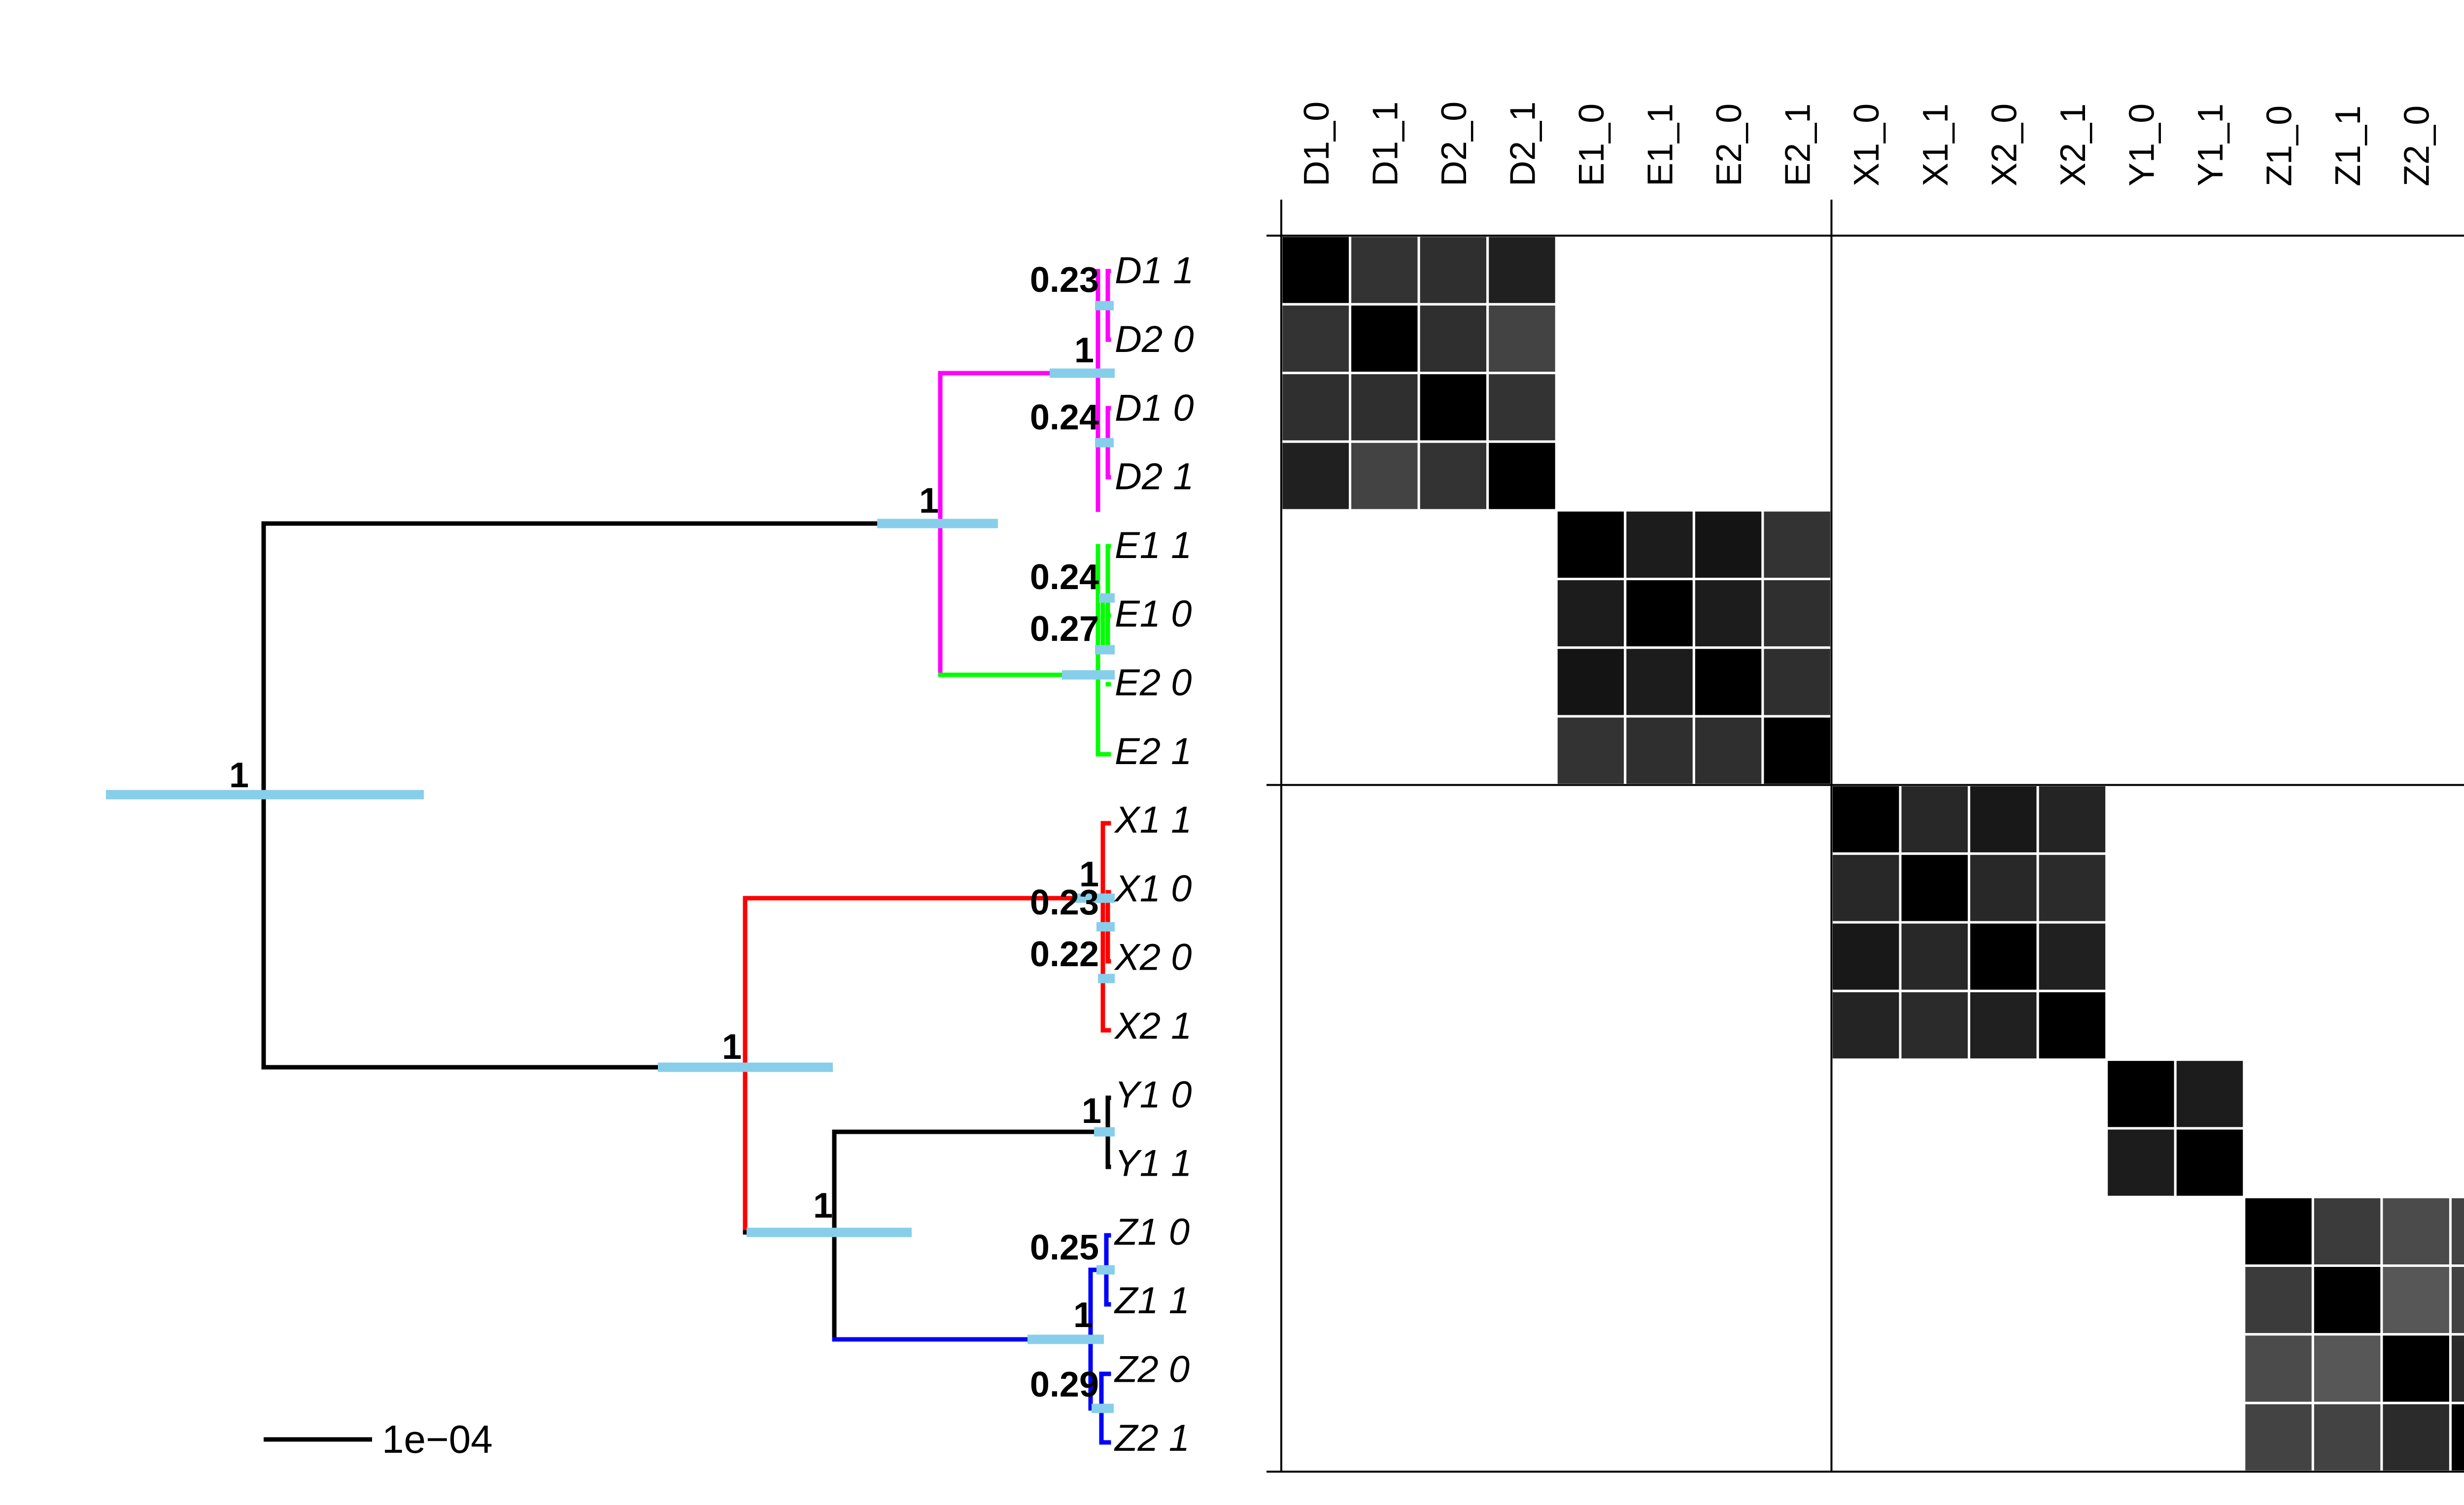 The width and height of the screenshot is (2464, 1505). Describe the element at coordinates (1385, 144) in the screenshot. I see `heatmap-column-label: D1_1` at that location.